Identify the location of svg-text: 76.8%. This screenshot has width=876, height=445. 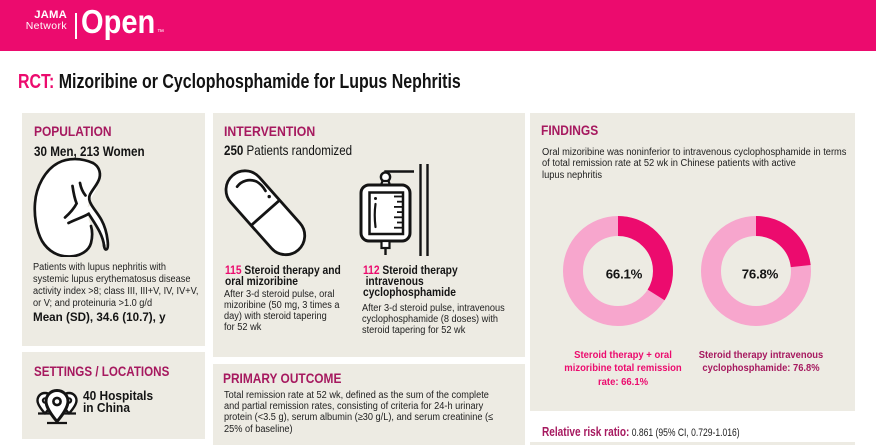
(760, 273).